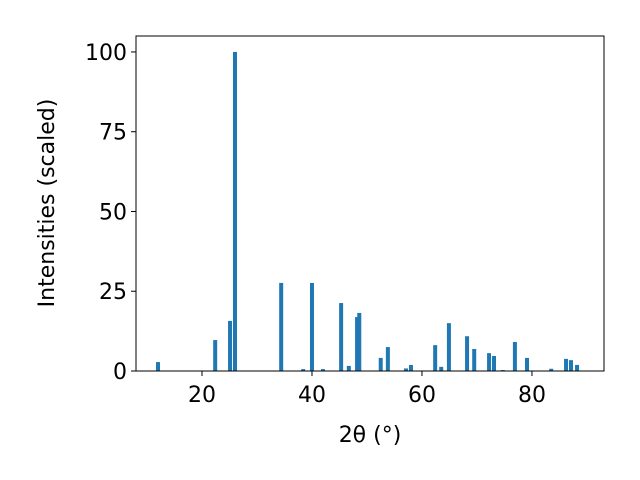  Describe the element at coordinates (370, 435) in the screenshot. I see `x-axis-label: 2θ (°)` at that location.